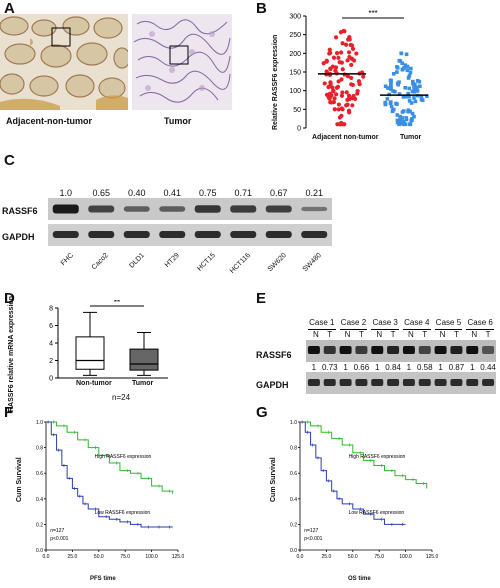 This screenshot has height=588, width=500. What do you see at coordinates (488, 367) in the screenshot?
I see `panele-ratio: 0.44` at bounding box center [488, 367].